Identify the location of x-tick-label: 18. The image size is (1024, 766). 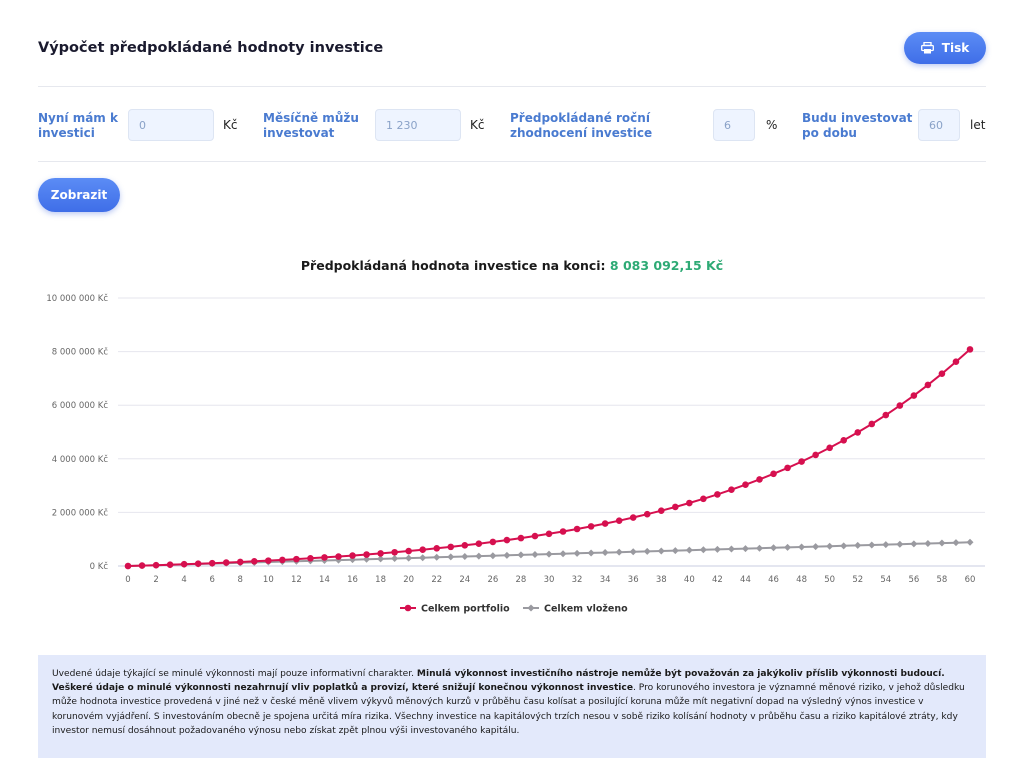
(380, 580).